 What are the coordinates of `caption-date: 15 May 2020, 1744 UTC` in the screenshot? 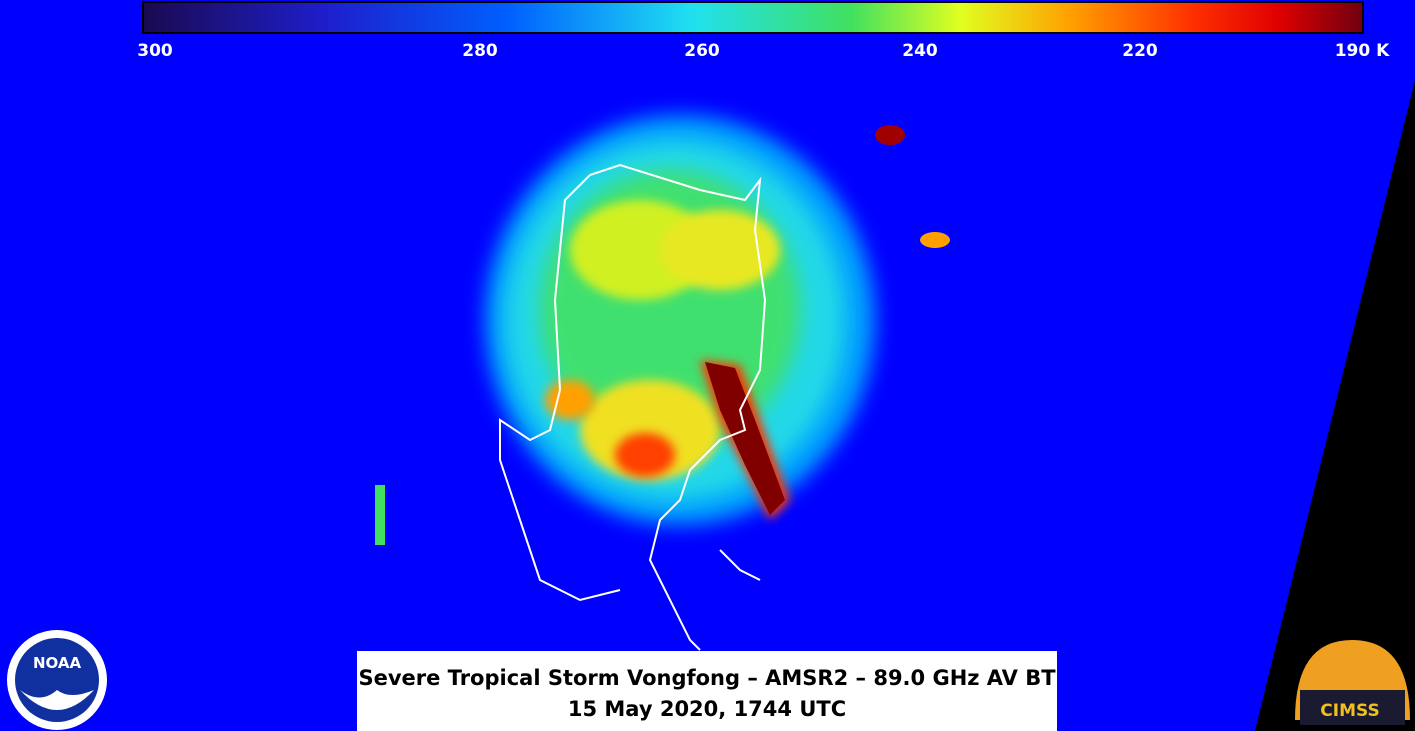 It's located at (707, 709).